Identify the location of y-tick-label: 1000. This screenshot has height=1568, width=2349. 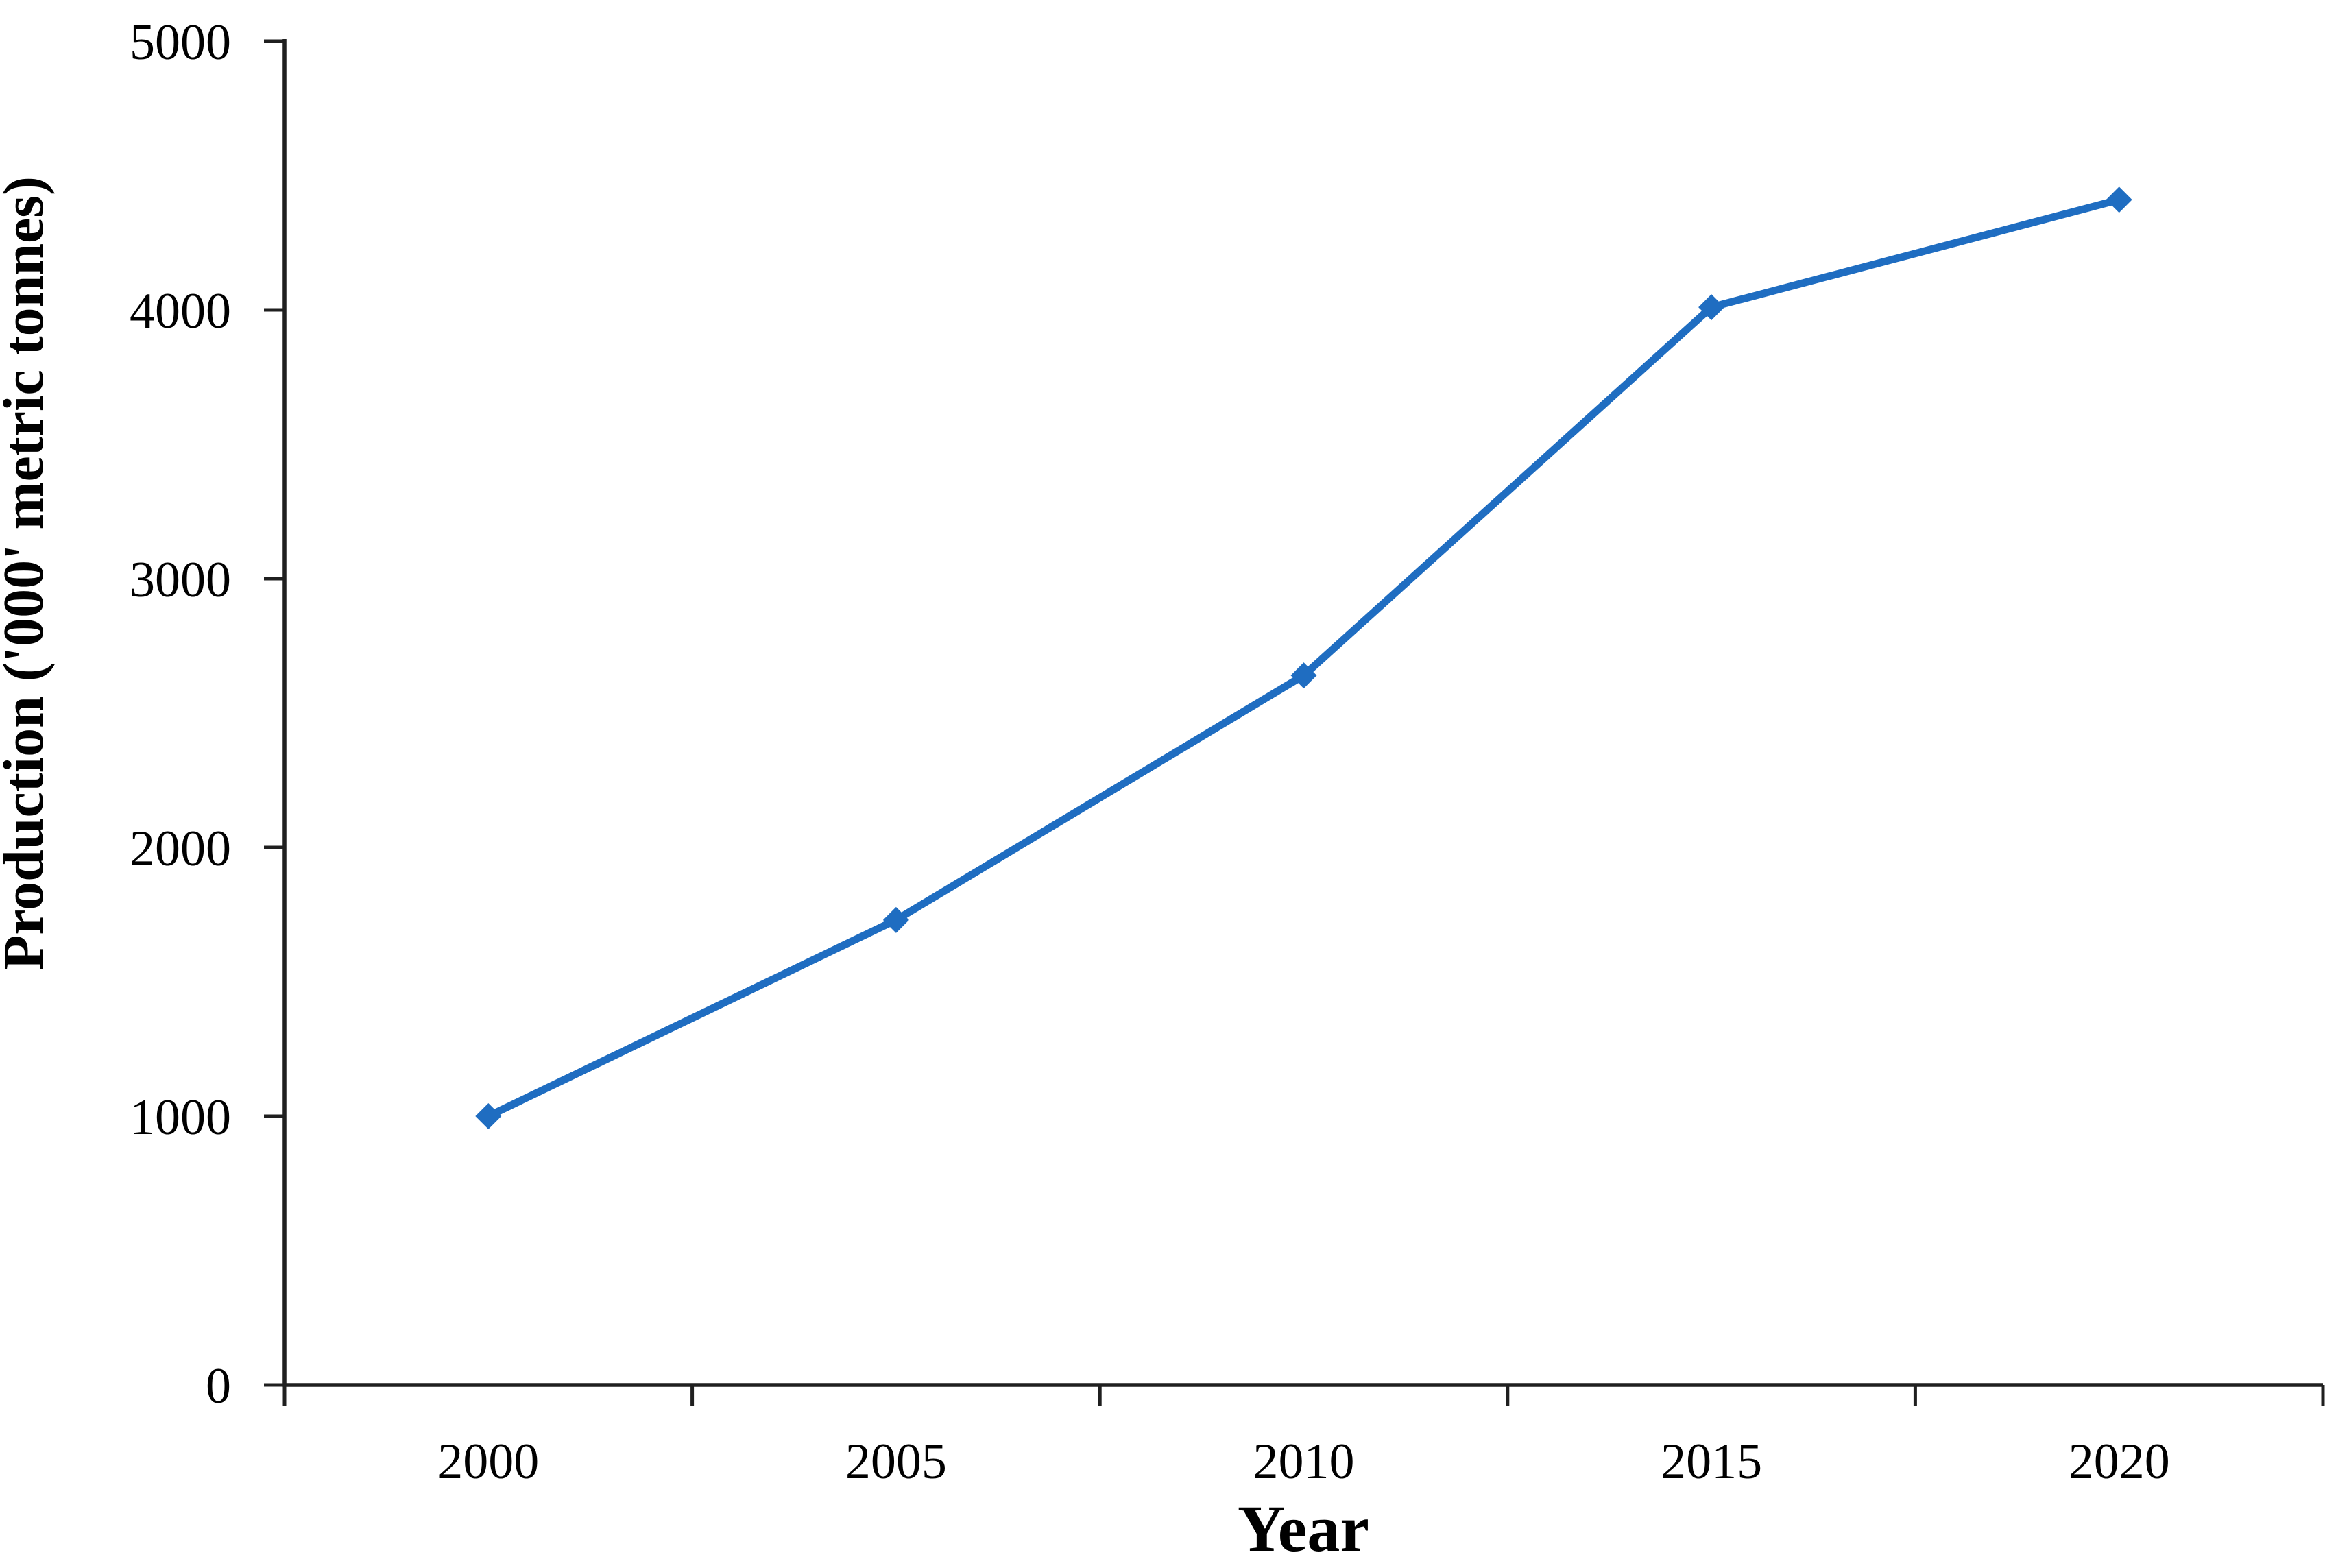
(180, 1118).